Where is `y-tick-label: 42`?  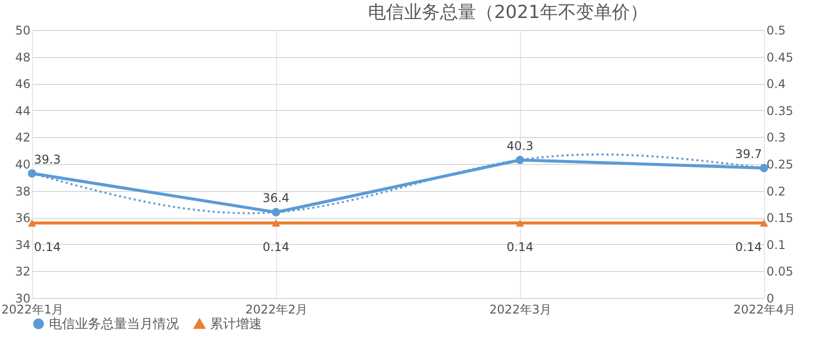 y-tick-label: 42 is located at coordinates (22, 137).